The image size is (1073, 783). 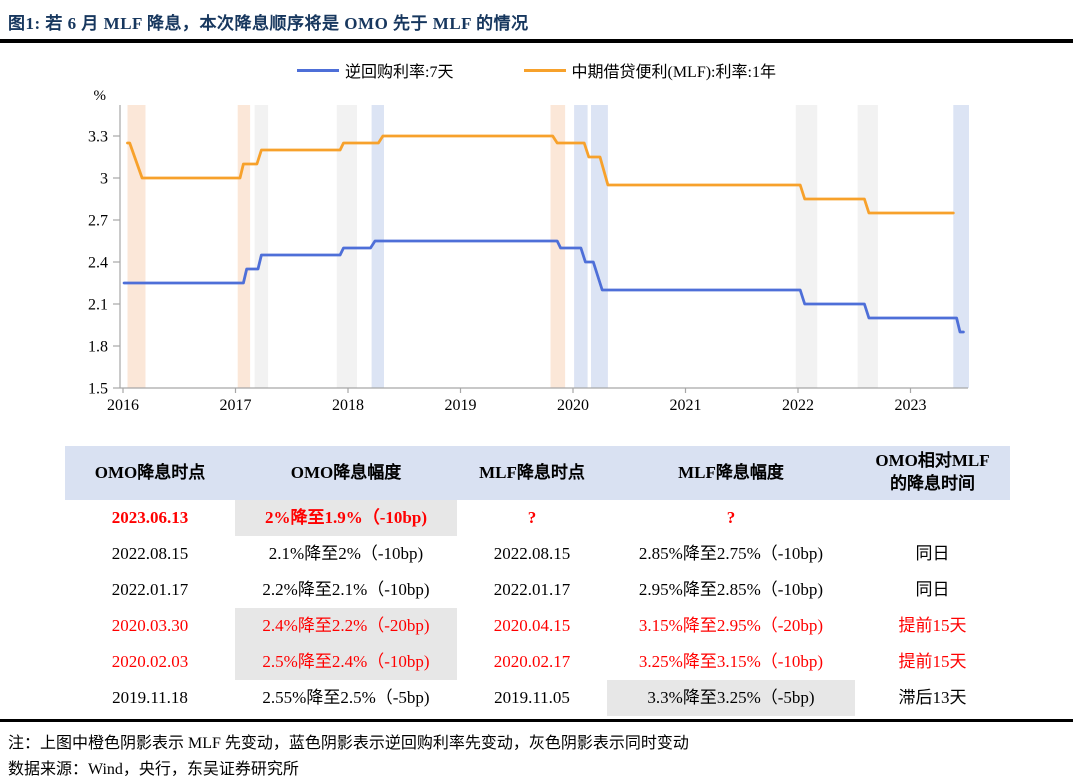 I want to click on legend-item-mlf: 中期借贷便利(MLF):利率:1年, so click(x=649, y=70).